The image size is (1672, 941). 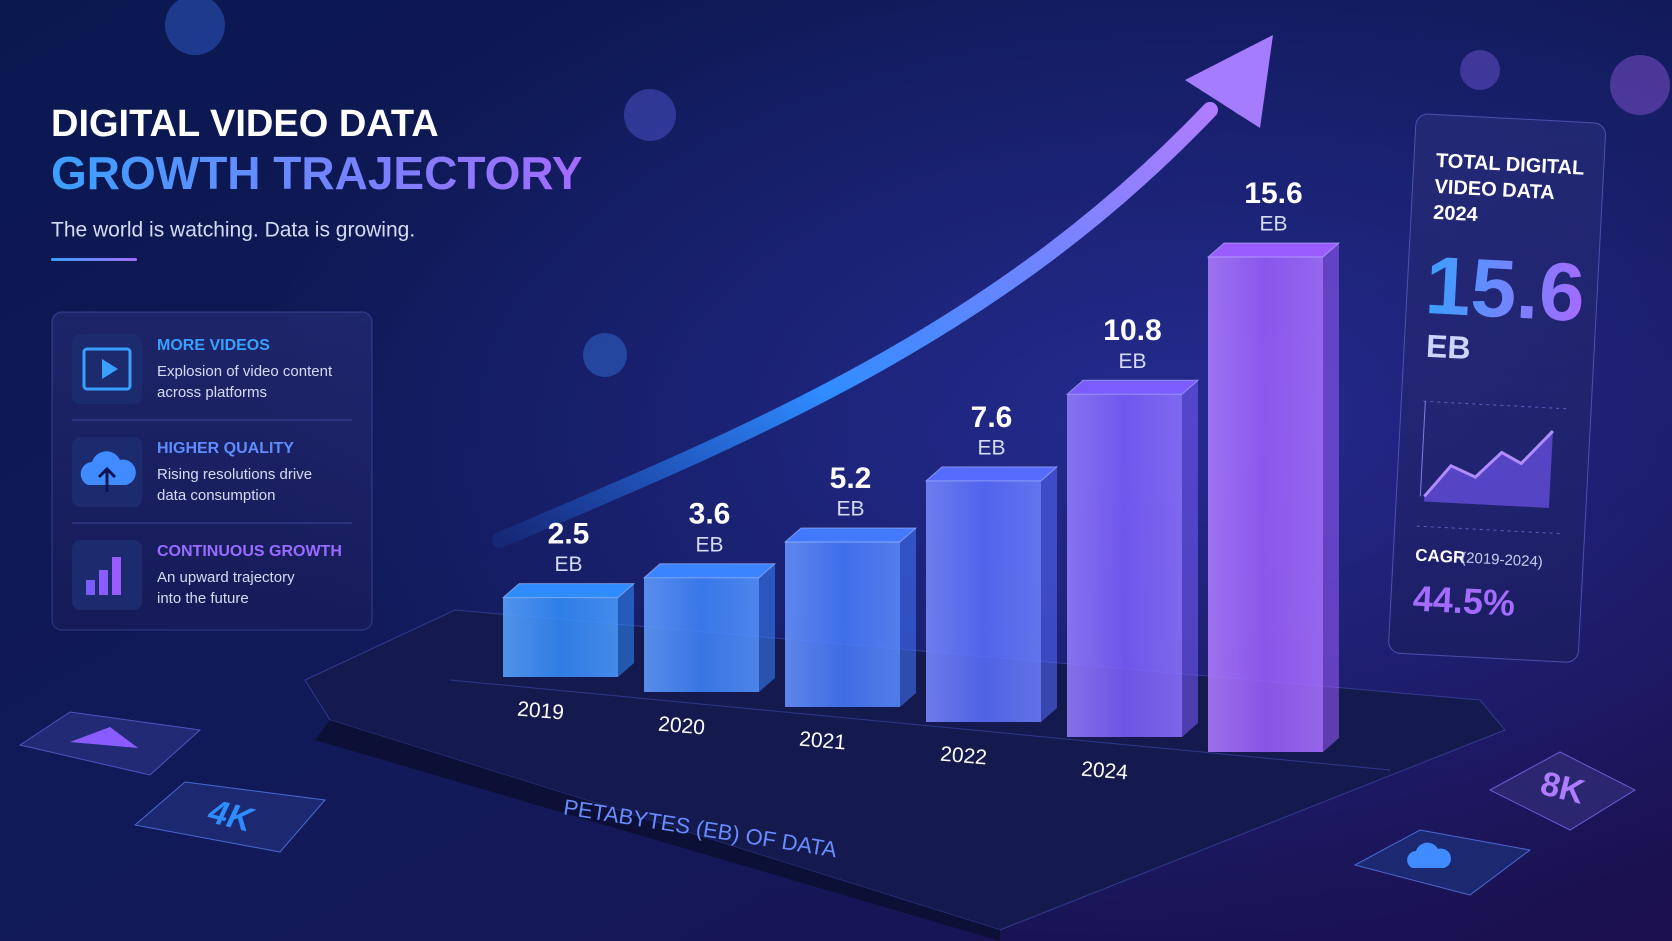 I want to click on subtitle-underline, so click(x=94, y=259).